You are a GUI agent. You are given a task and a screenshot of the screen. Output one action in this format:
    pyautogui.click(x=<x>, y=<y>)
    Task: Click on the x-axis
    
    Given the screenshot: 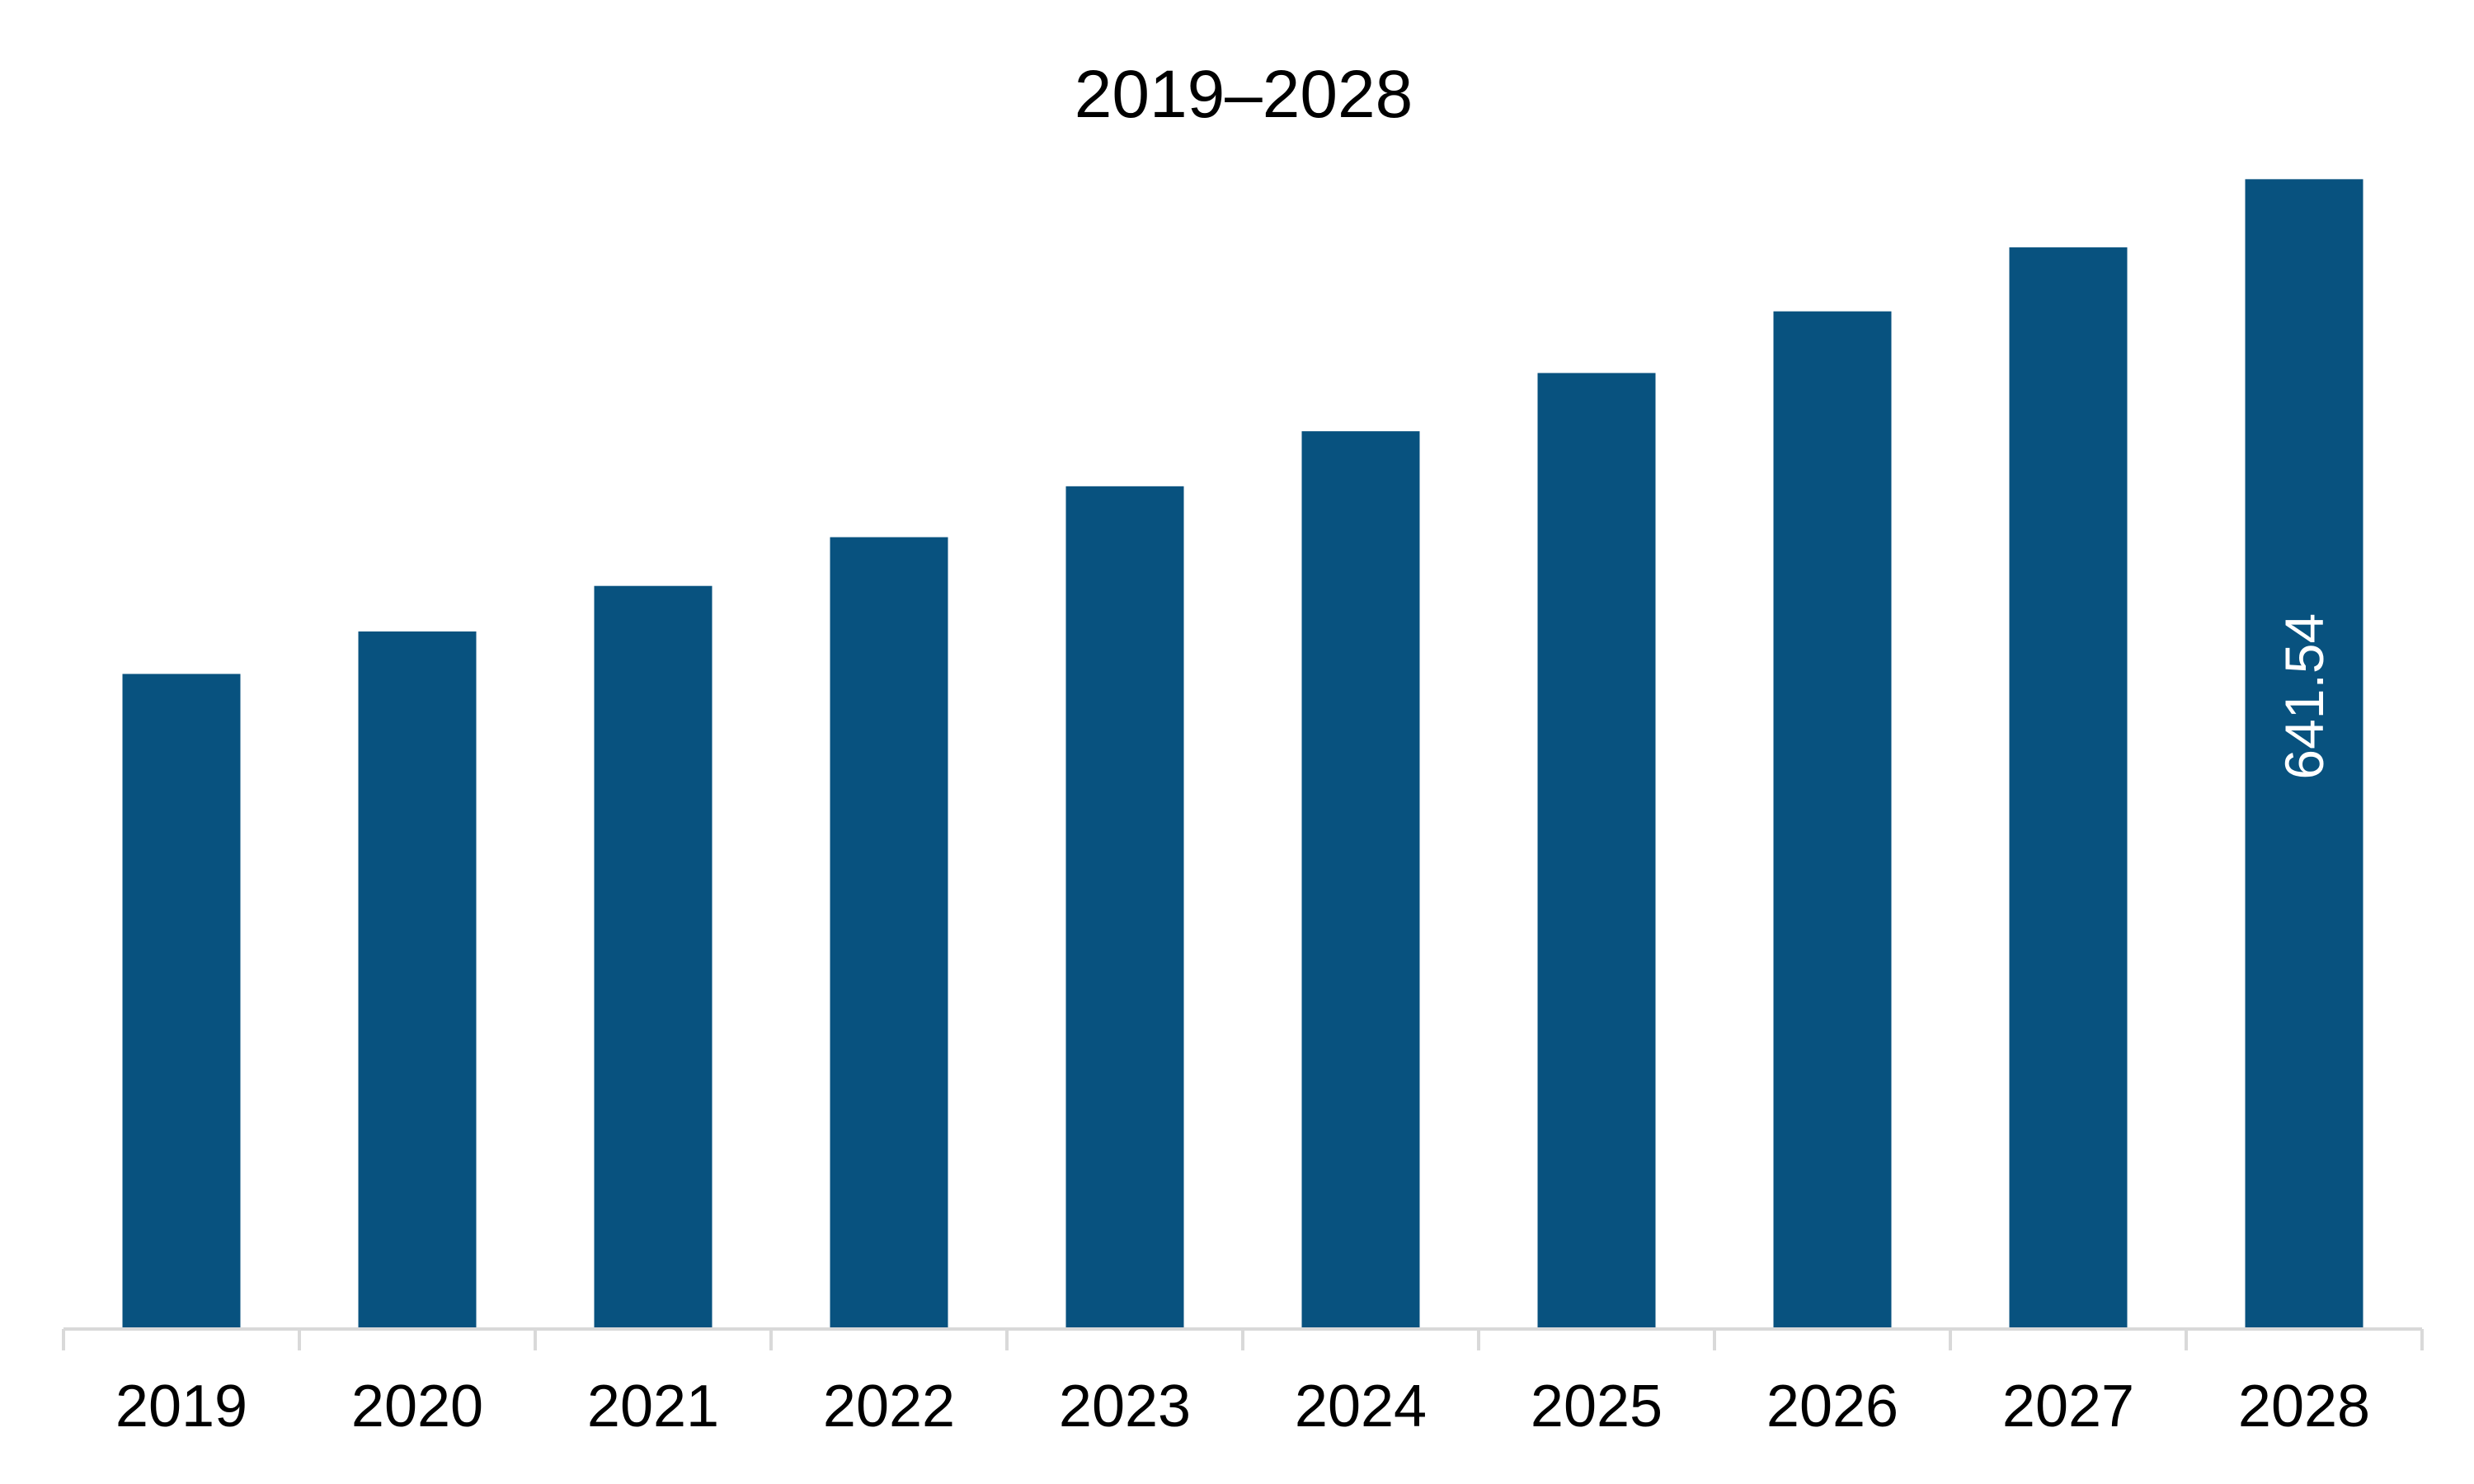 What is the action you would take?
    pyautogui.click(x=1243, y=1338)
    